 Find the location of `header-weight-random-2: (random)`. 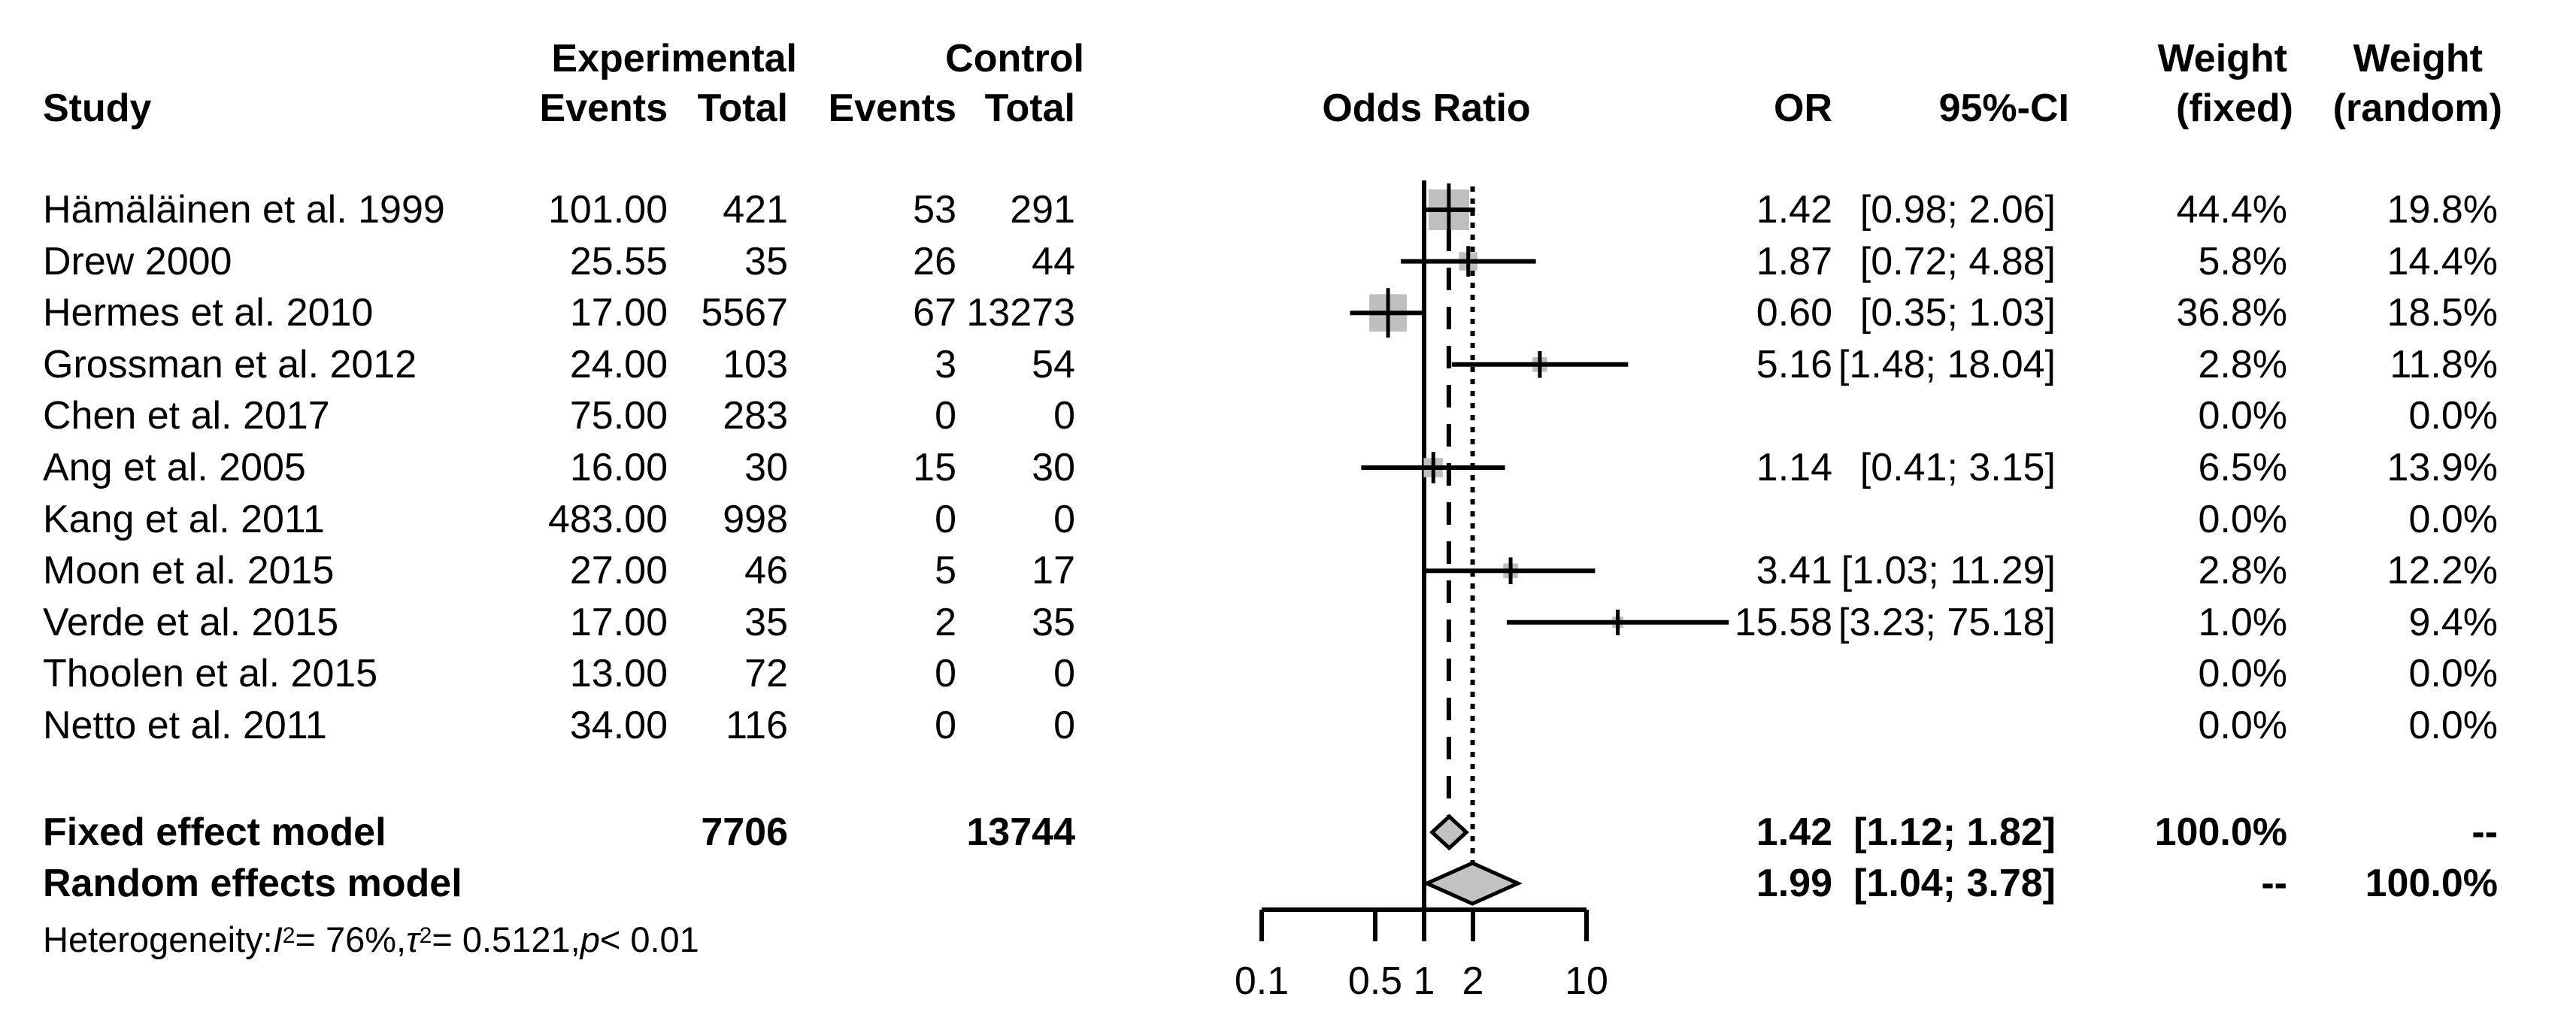

header-weight-random-2: (random) is located at coordinates (2417, 108).